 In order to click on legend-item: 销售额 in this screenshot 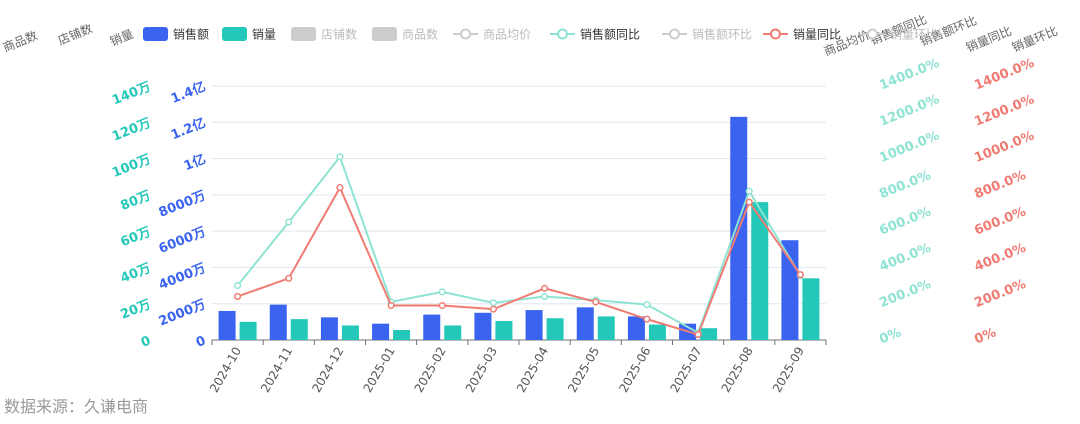, I will do `click(176, 34)`.